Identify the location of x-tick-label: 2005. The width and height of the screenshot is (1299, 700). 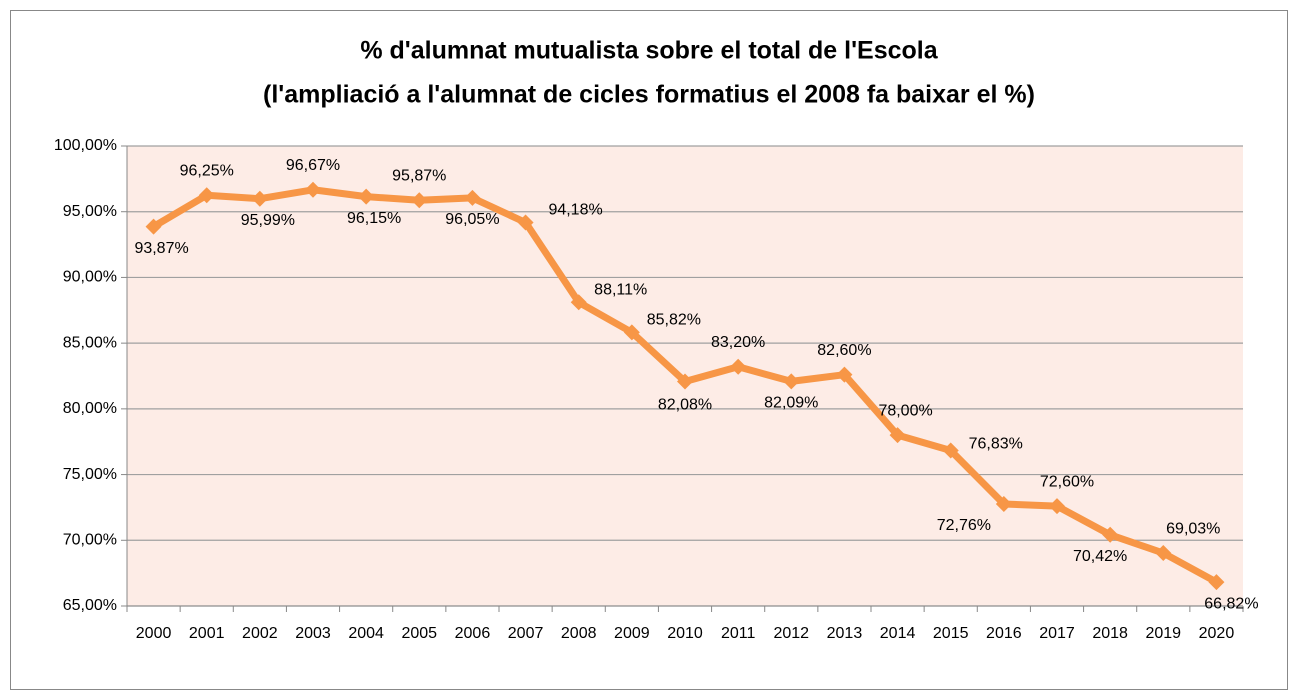
(419, 633).